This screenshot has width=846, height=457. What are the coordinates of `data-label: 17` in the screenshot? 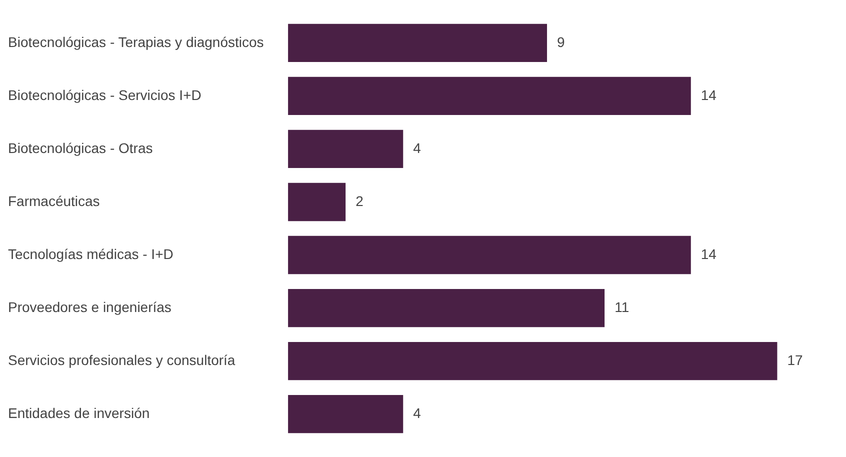 It's located at (795, 360).